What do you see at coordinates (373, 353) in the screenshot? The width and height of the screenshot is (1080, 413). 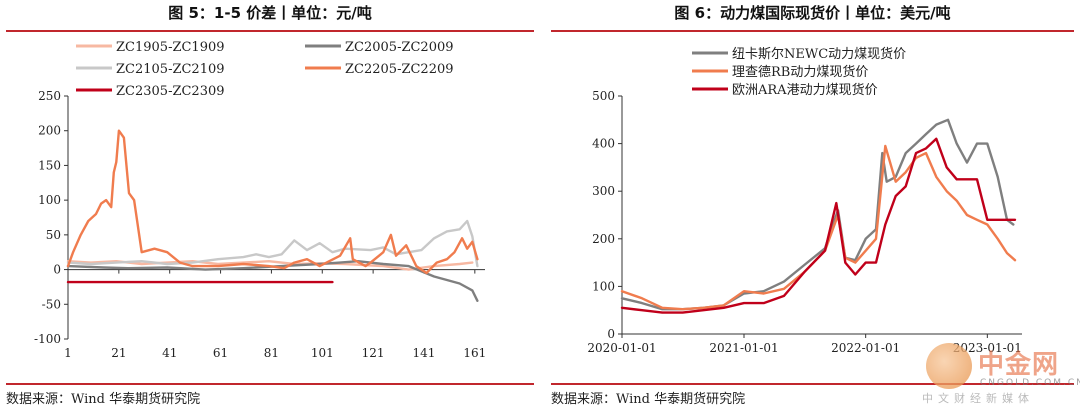 I see `x-tick-label: 121` at bounding box center [373, 353].